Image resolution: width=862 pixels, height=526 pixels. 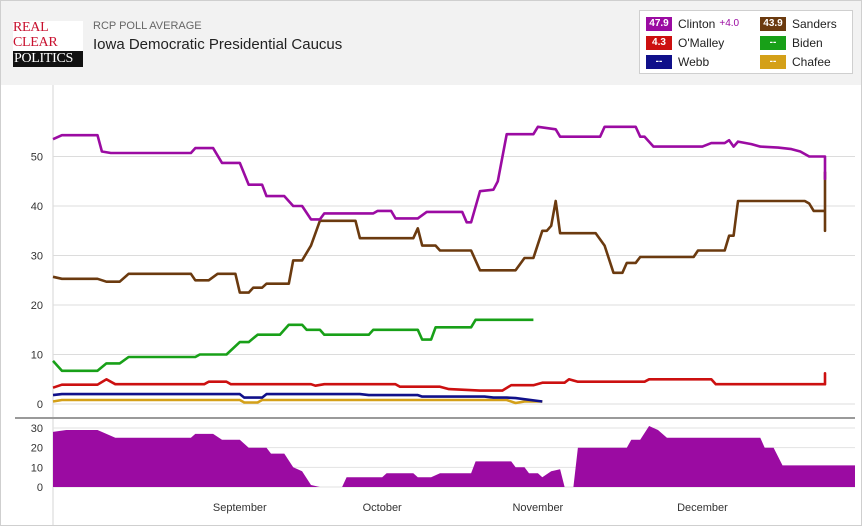 What do you see at coordinates (773, 61) in the screenshot?
I see `legend-value-chafee: --` at bounding box center [773, 61].